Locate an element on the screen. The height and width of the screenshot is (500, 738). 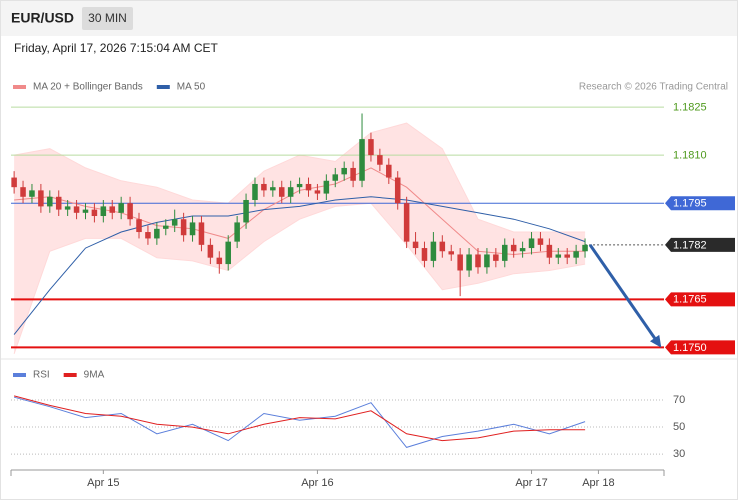
legend-label: 9MA is located at coordinates (94, 375).